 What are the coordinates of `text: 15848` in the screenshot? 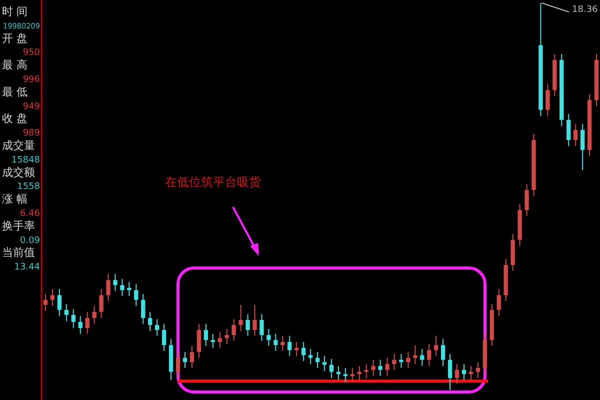 It's located at (25, 160).